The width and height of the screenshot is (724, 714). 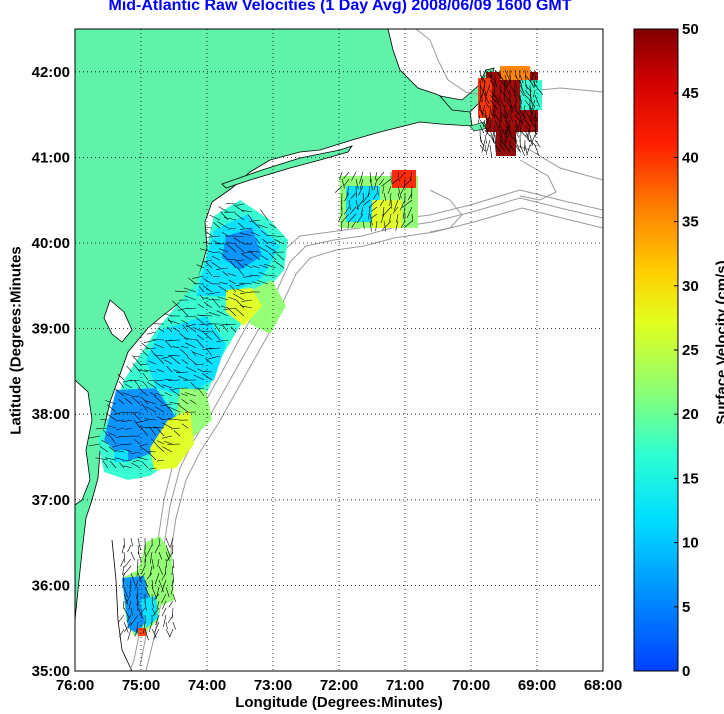 I want to click on colorbar-tick-label: 20, so click(x=690, y=414).